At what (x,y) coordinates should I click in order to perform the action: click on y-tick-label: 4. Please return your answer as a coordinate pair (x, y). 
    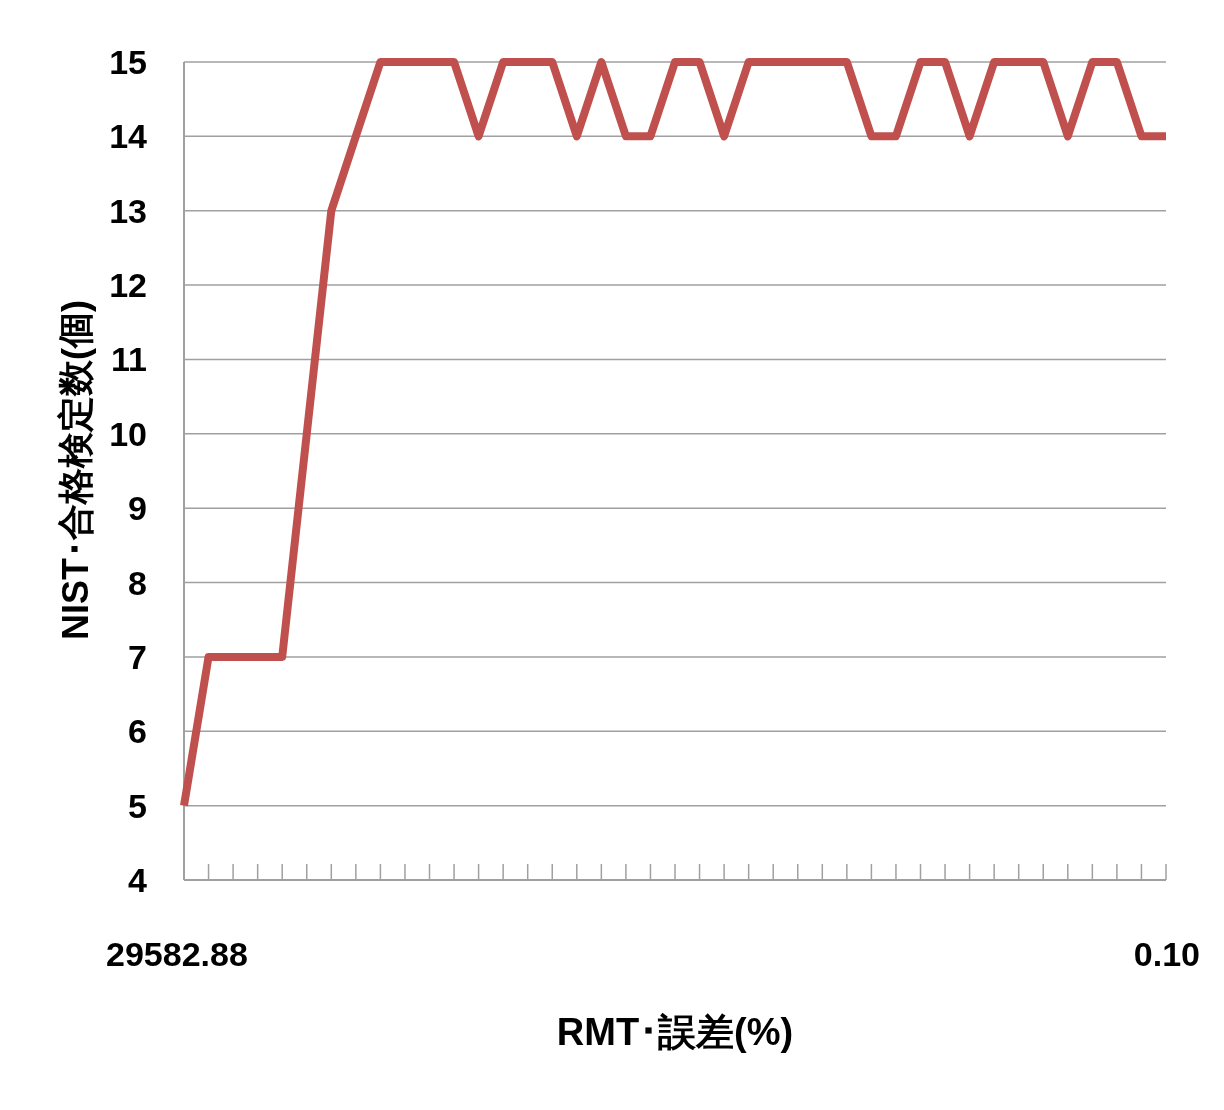
    Looking at the image, I should click on (138, 880).